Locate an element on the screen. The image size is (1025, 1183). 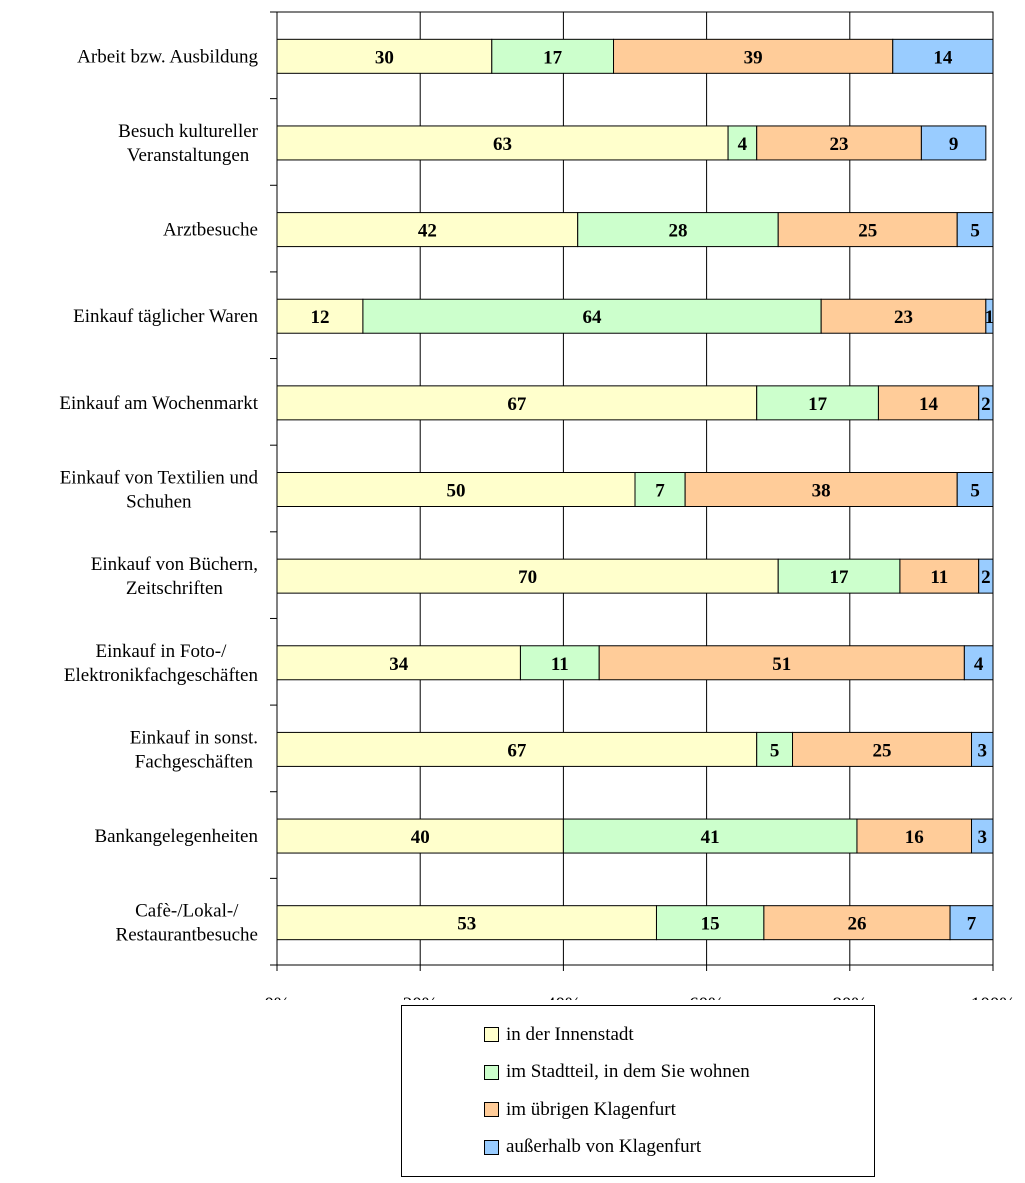
data-label: 17 is located at coordinates (840, 577).